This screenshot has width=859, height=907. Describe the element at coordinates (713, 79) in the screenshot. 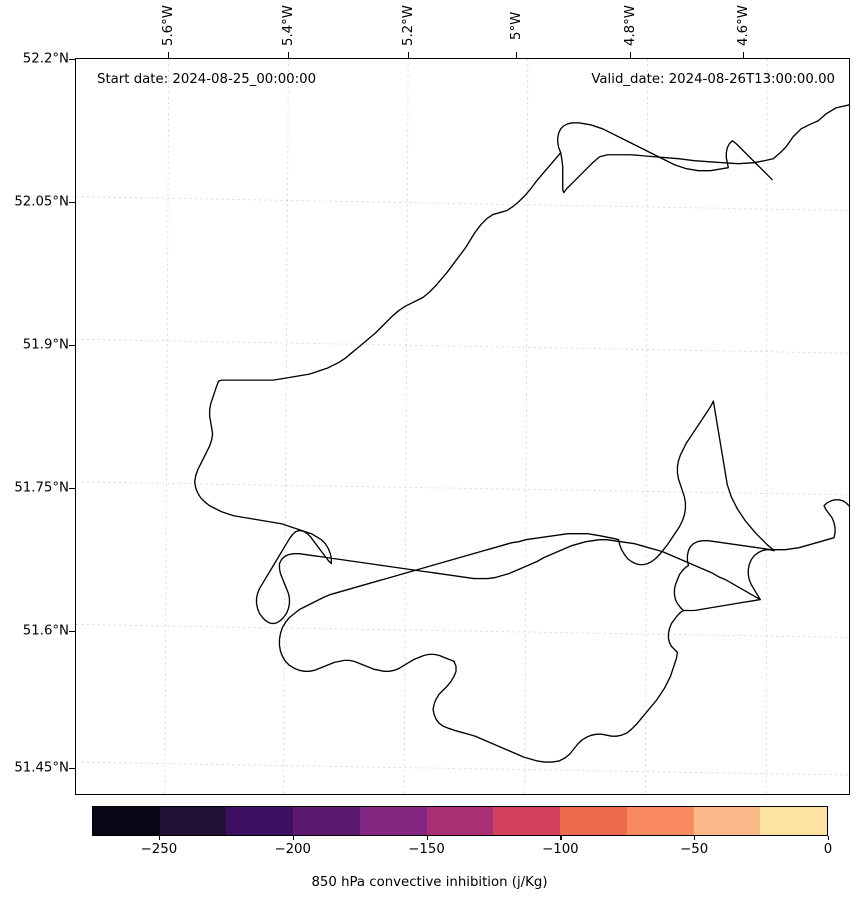

I see `valid-date-annotation: Valid_date: 2024-08-26T13:00:00.00` at that location.